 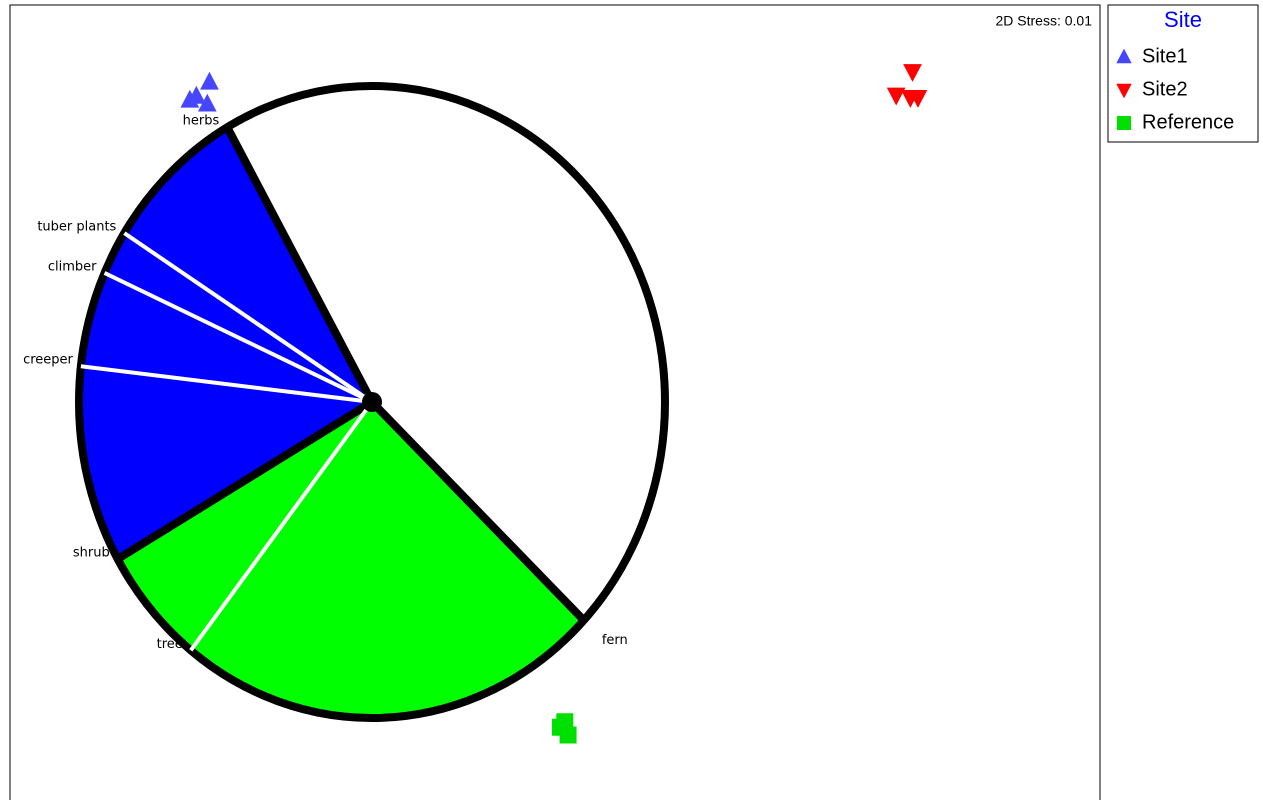 I want to click on stress-annotation: 2D Stress: 0.01, so click(x=1044, y=21).